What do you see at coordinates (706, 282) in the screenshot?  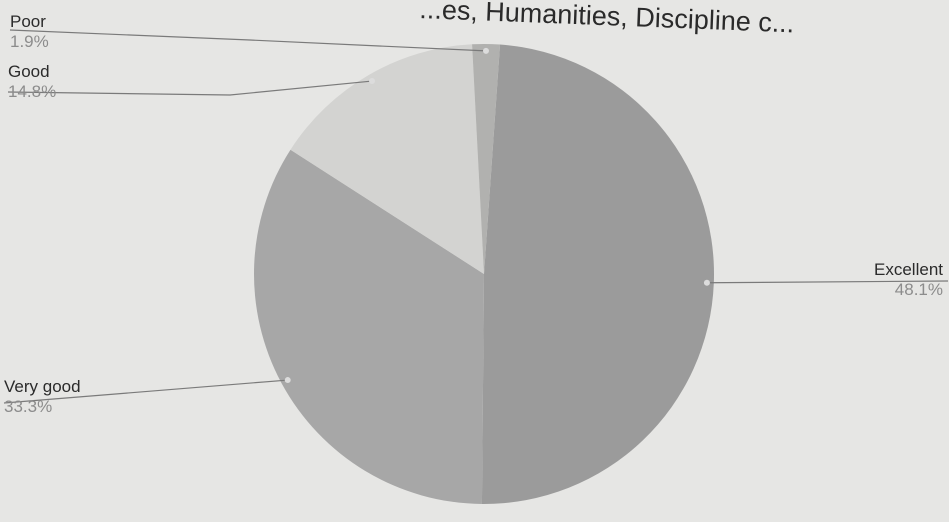 I see `leader-dot-excellent` at bounding box center [706, 282].